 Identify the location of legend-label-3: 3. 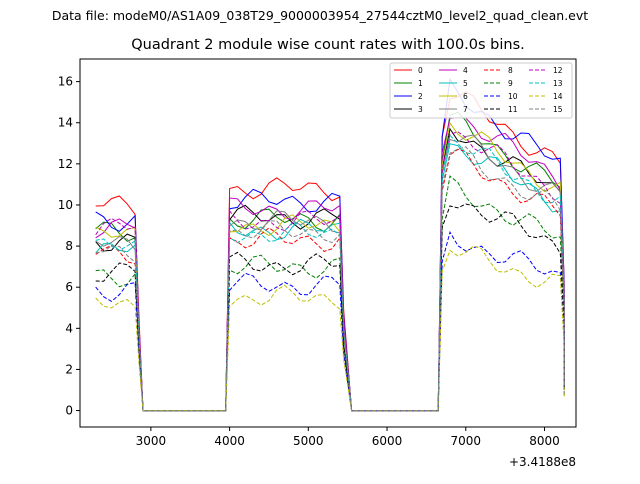
(420, 109).